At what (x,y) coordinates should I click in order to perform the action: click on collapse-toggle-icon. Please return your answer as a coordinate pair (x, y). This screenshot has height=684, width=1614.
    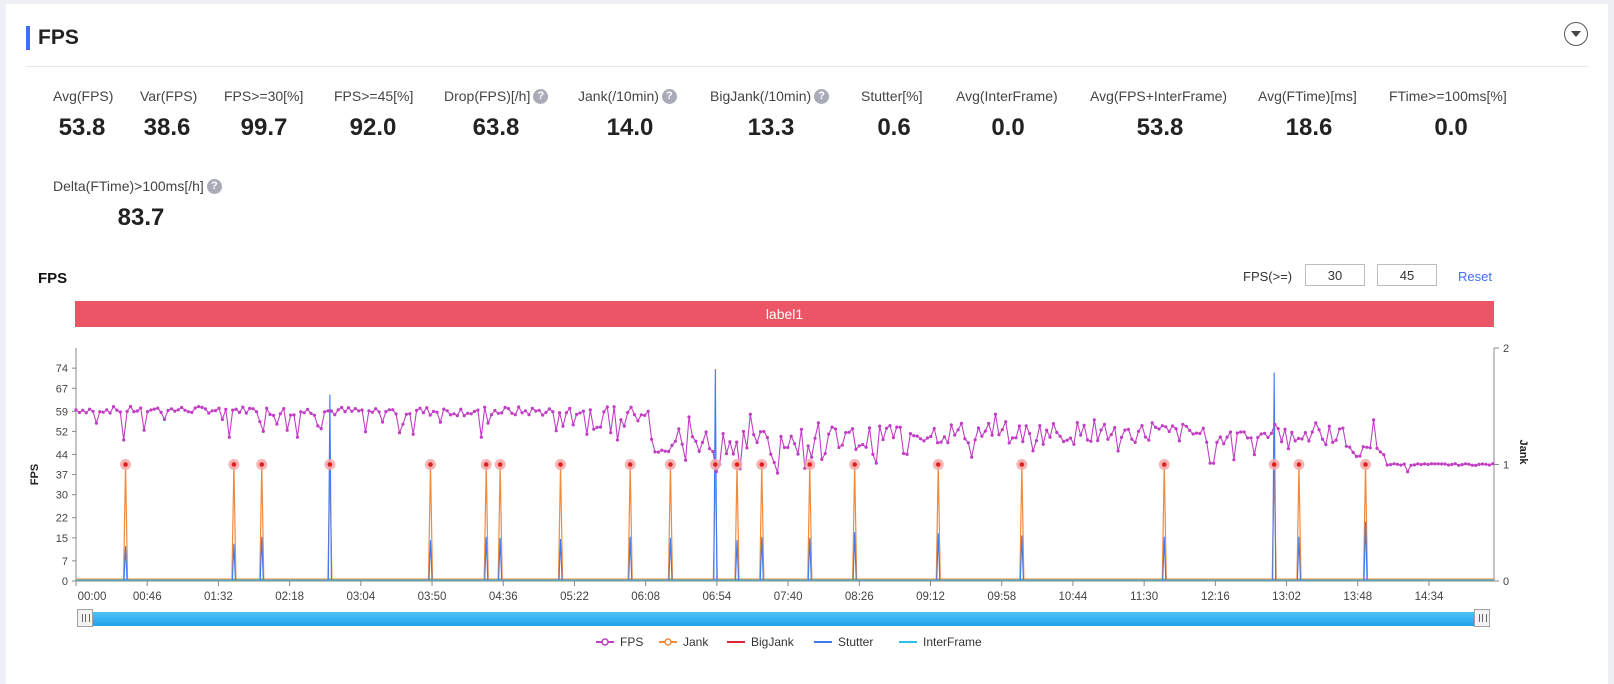
    Looking at the image, I should click on (1576, 34).